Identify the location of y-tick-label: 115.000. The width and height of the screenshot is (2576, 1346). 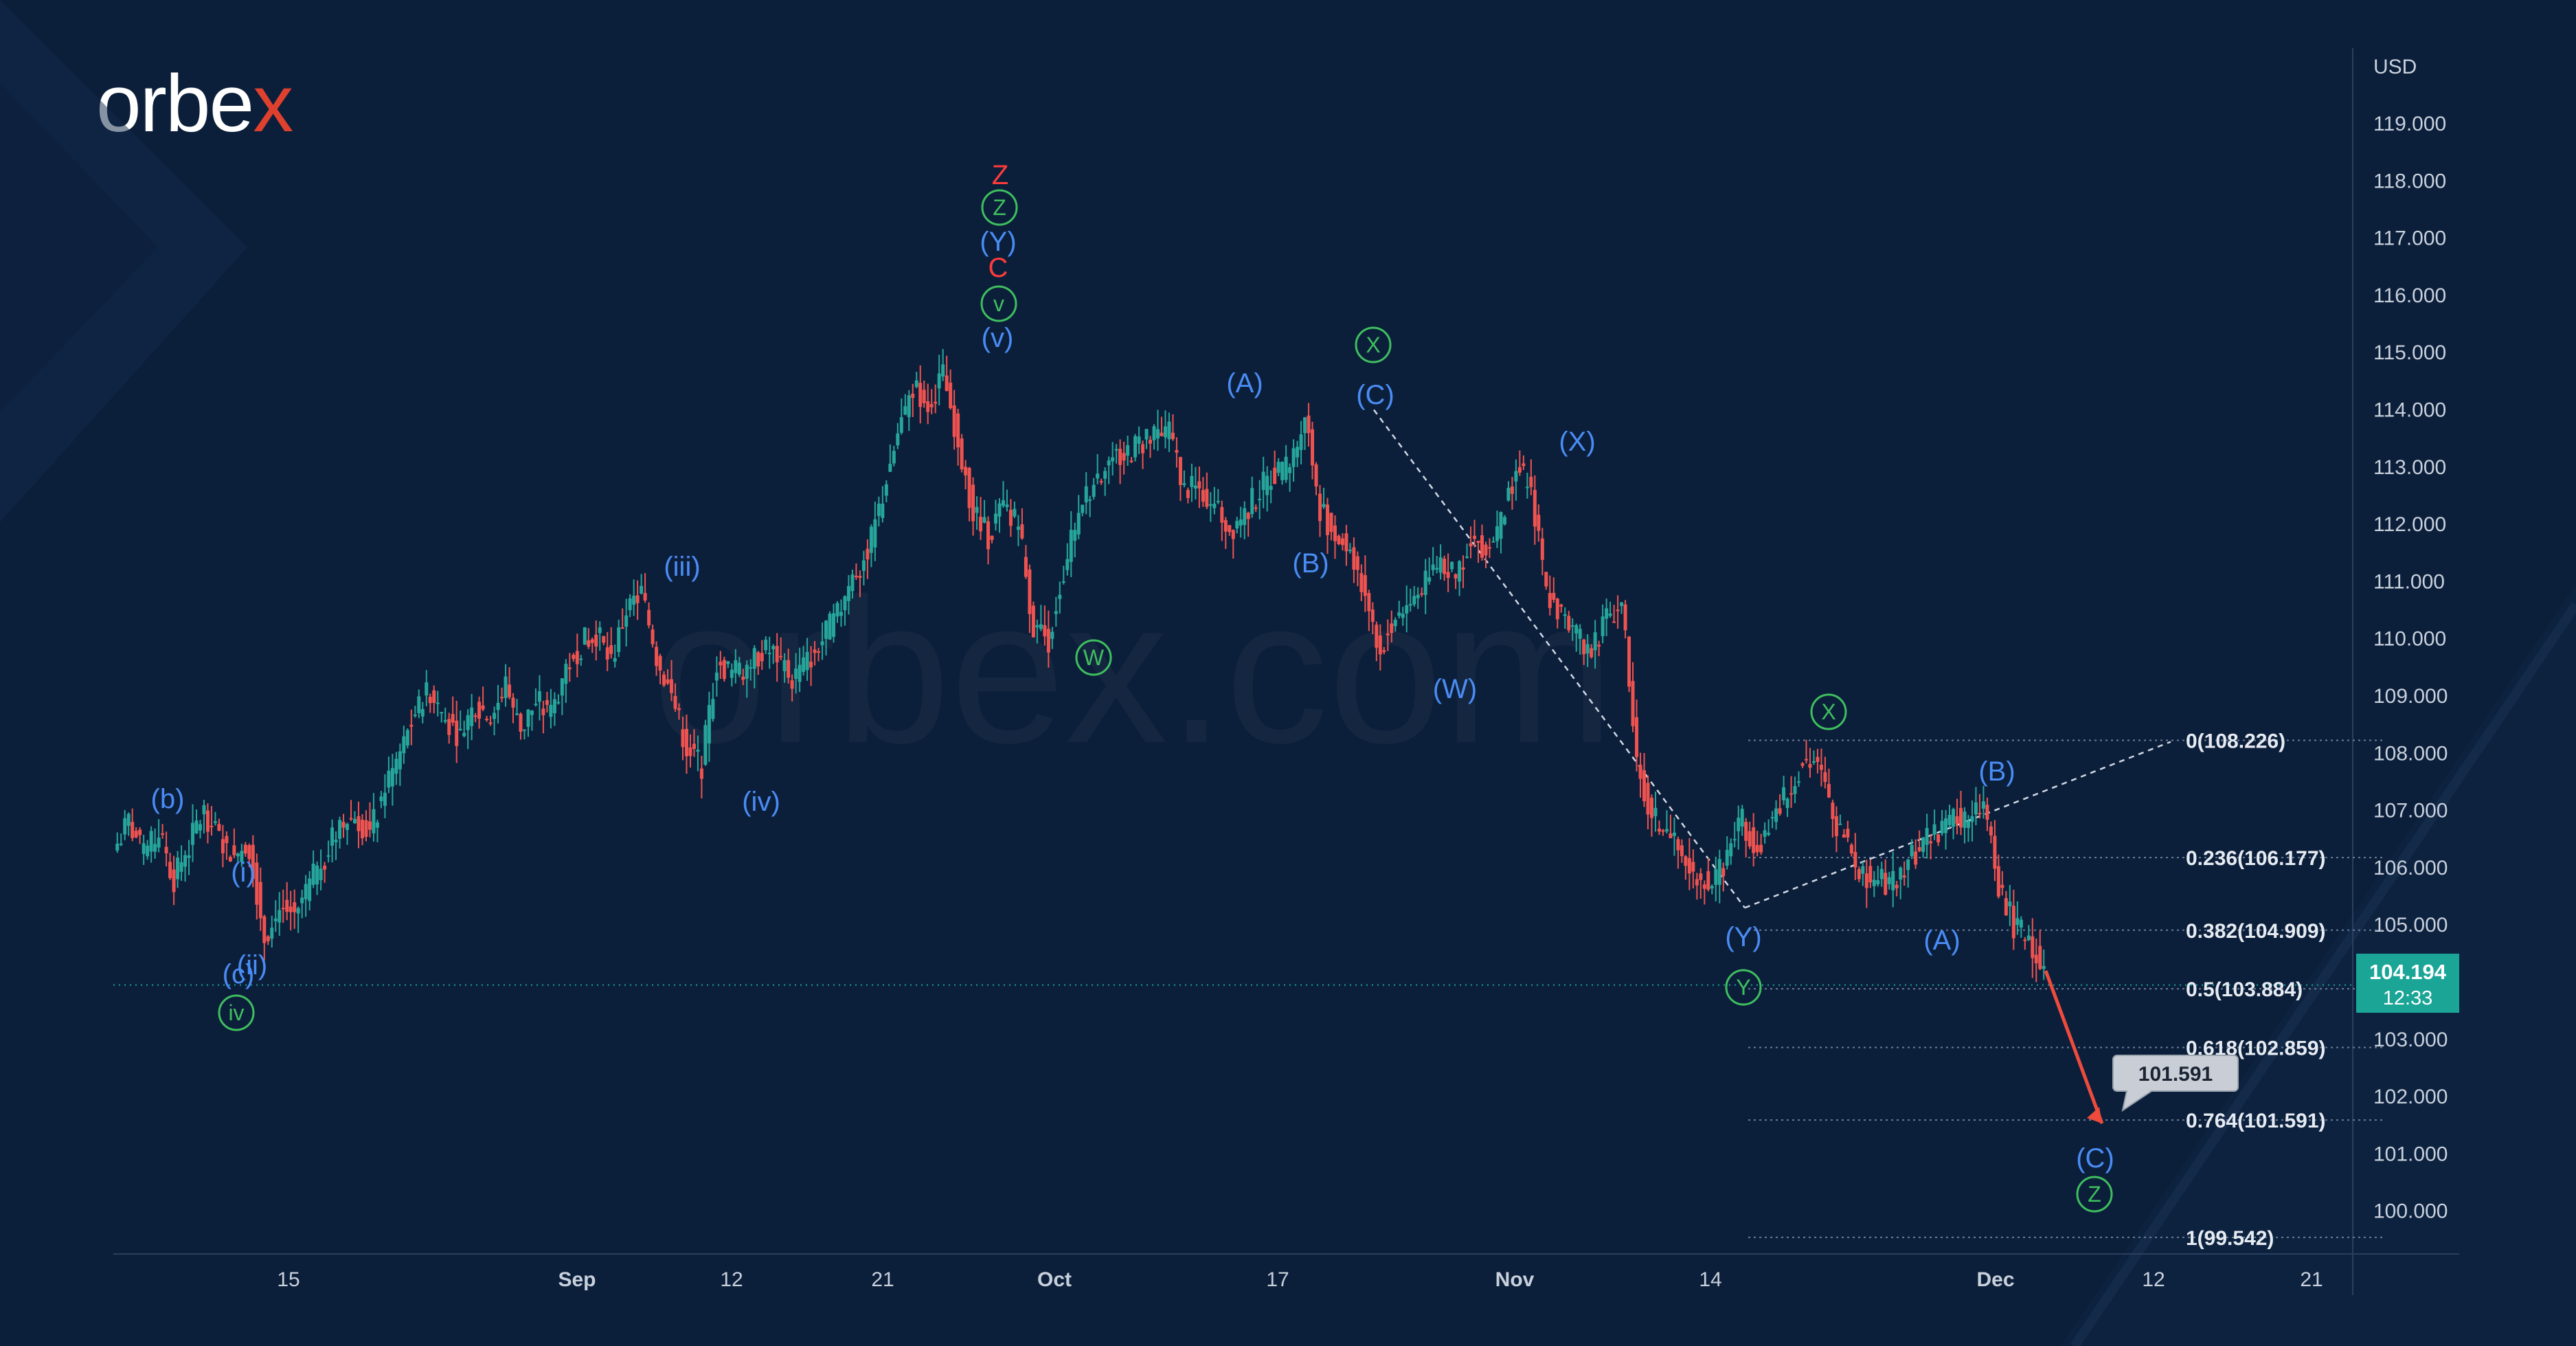
(2409, 352).